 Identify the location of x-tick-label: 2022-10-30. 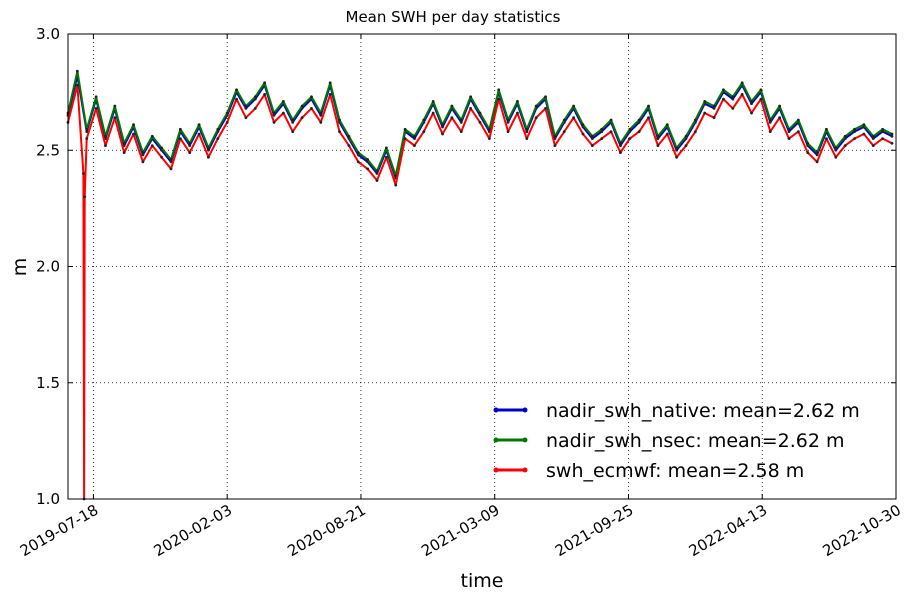
(861, 530).